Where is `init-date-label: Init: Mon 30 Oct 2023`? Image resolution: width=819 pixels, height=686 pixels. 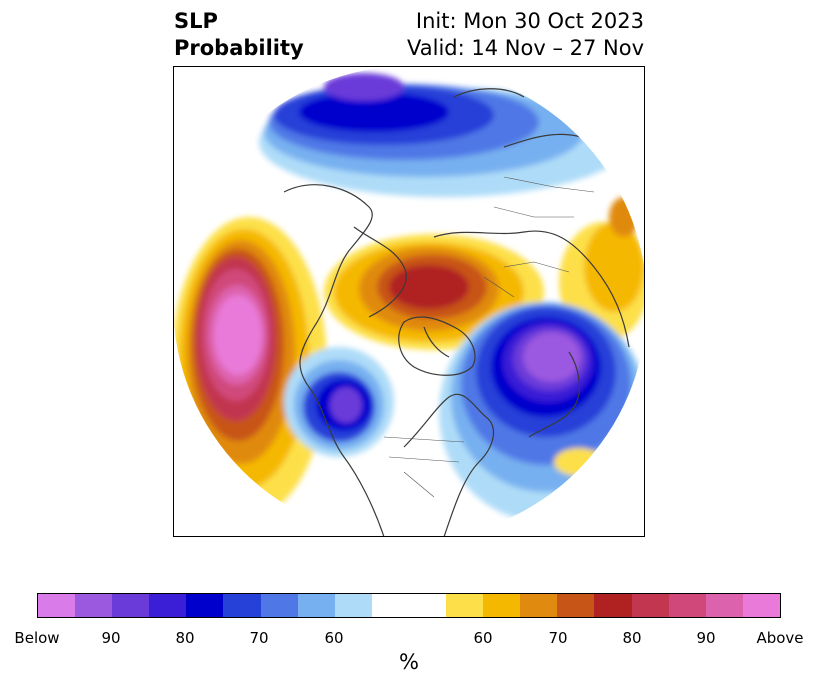 init-date-label: Init: Mon 30 Oct 2023 is located at coordinates (529, 21).